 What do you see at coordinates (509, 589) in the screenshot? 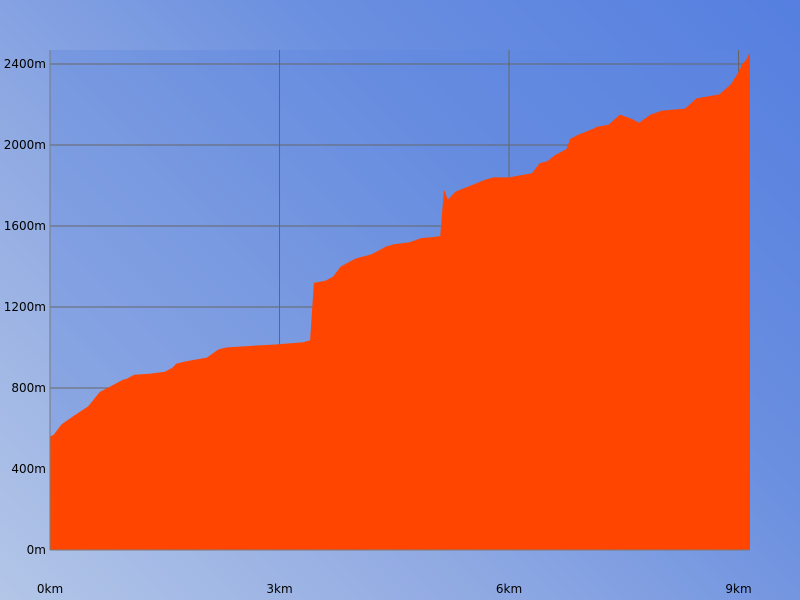
I see `x-tick-label: 6km` at bounding box center [509, 589].